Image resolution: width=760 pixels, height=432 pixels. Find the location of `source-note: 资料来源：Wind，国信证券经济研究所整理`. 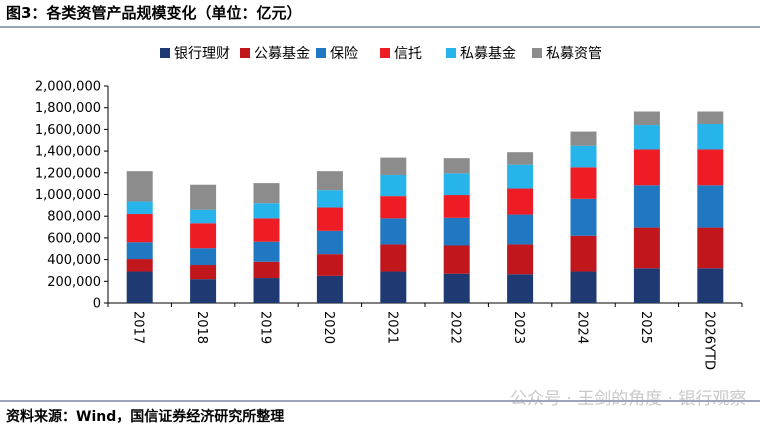

source-note: 资料来源：Wind，国信证券经济研究所整理 is located at coordinates (145, 417).